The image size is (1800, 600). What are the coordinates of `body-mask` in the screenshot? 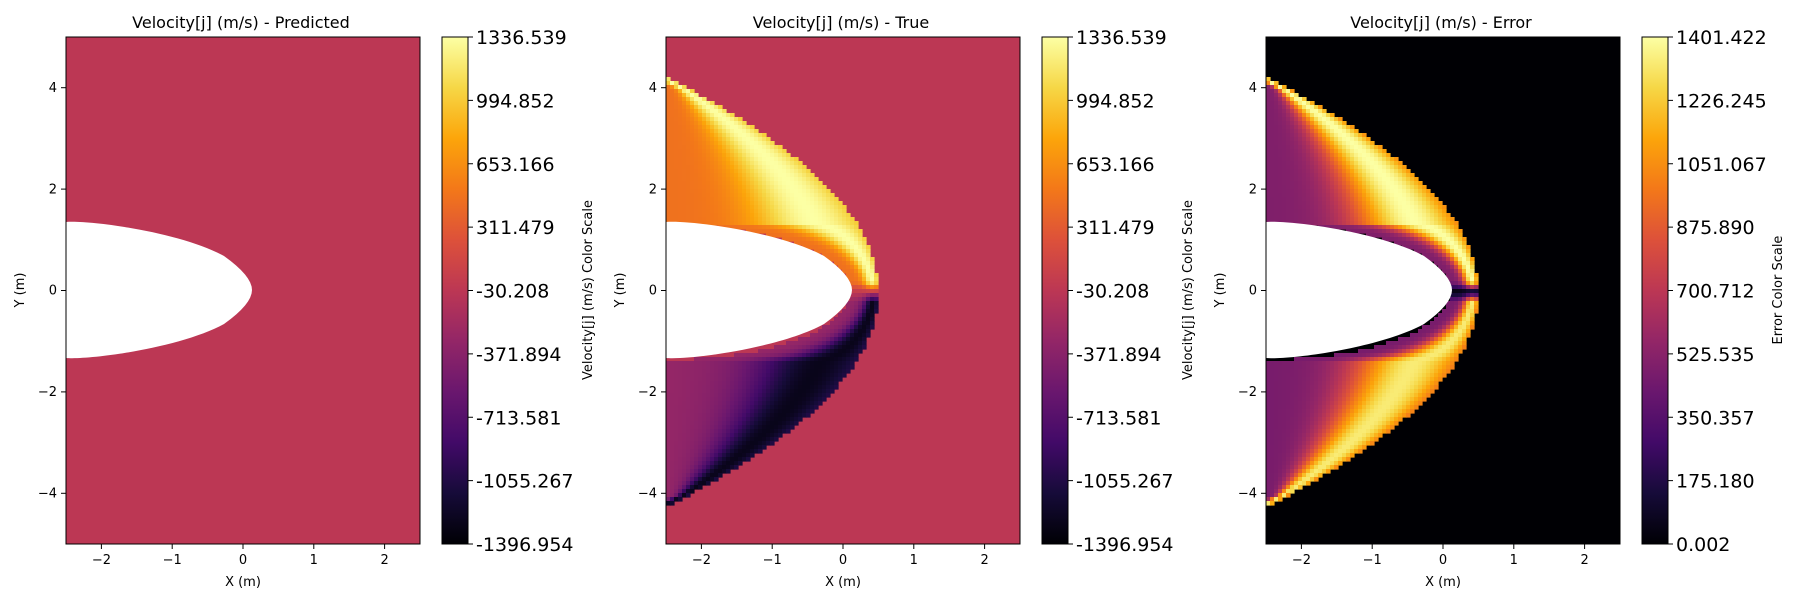 It's located at (159, 290).